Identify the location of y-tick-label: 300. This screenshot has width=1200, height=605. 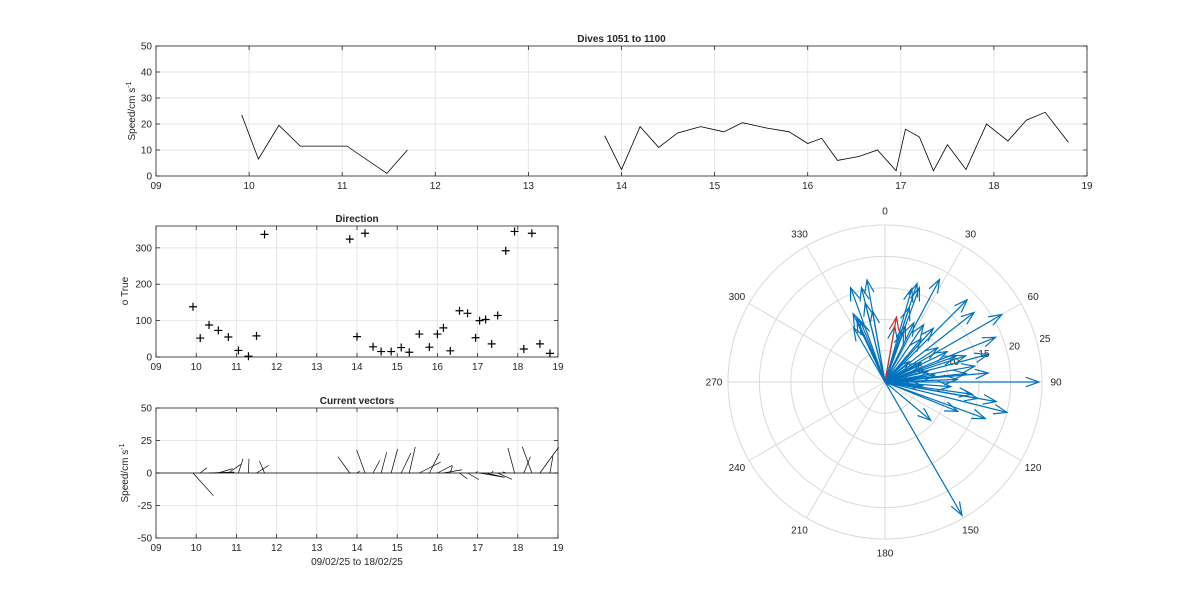
(143, 248).